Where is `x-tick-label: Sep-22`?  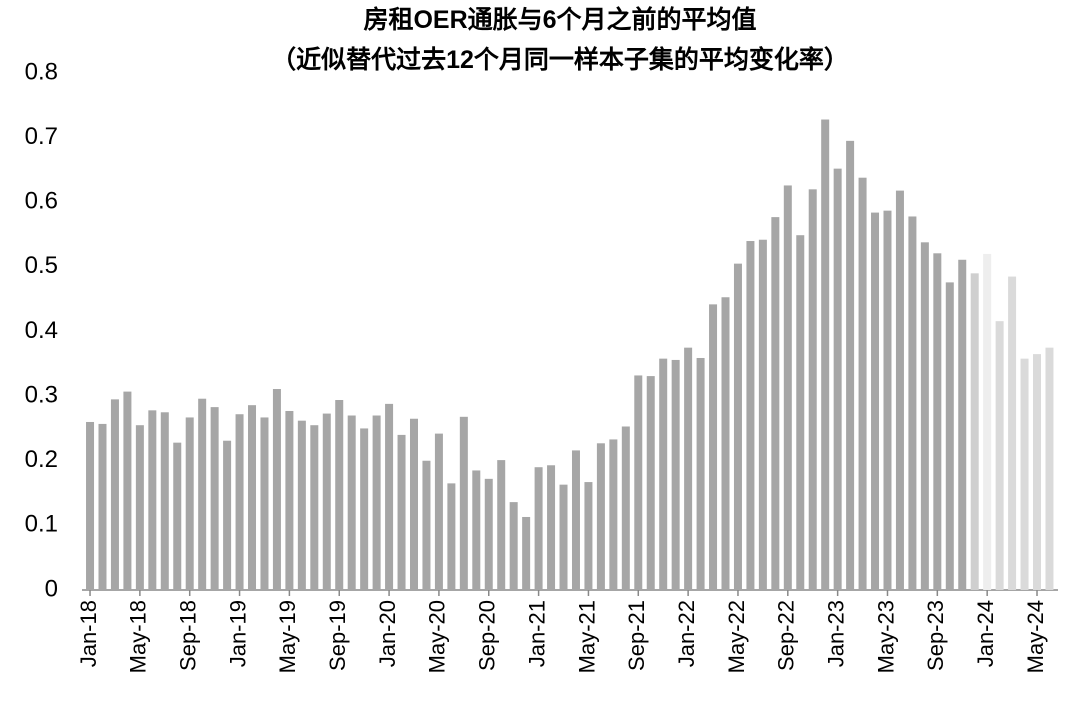
x-tick-label: Sep-22 is located at coordinates (786, 635).